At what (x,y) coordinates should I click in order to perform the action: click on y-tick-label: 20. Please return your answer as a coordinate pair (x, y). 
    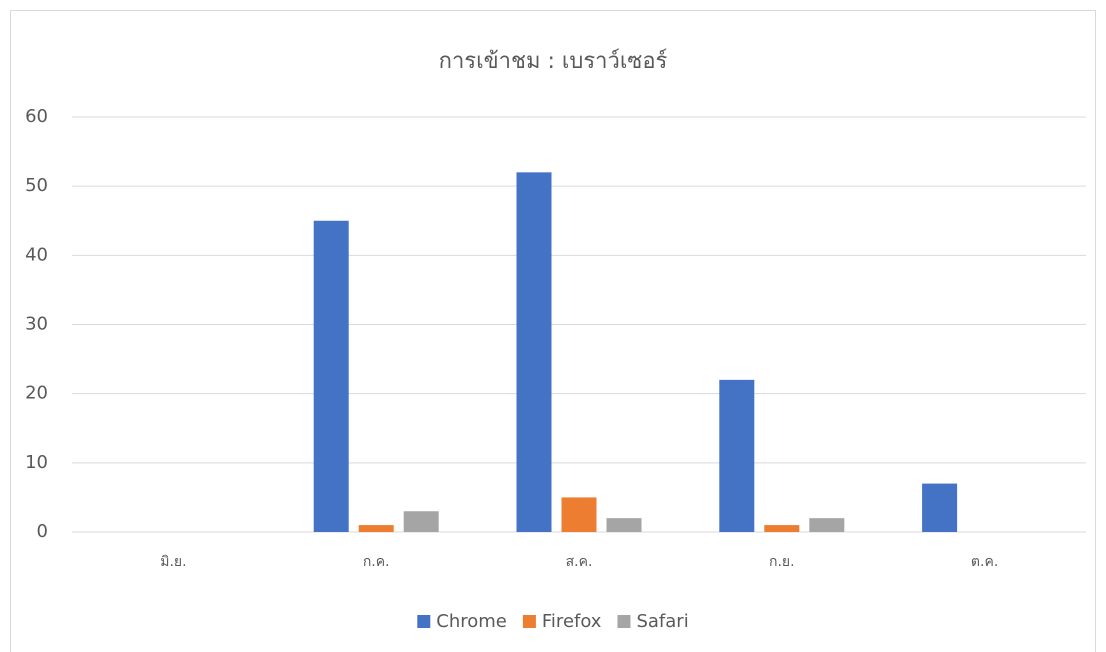
    Looking at the image, I should click on (36, 393).